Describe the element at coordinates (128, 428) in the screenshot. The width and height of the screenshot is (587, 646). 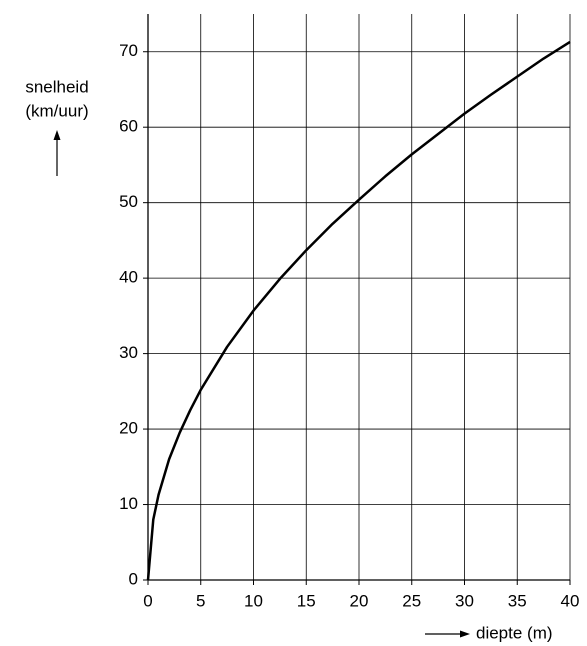
I see `y-tick-label: 20` at that location.